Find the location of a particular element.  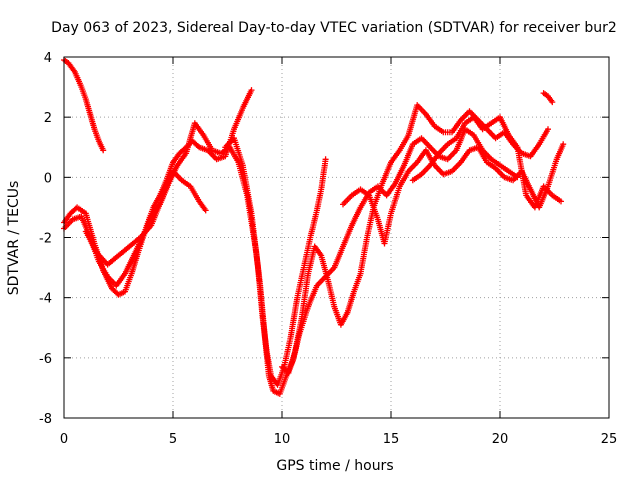

series-sat-a is located at coordinates (84, 105).